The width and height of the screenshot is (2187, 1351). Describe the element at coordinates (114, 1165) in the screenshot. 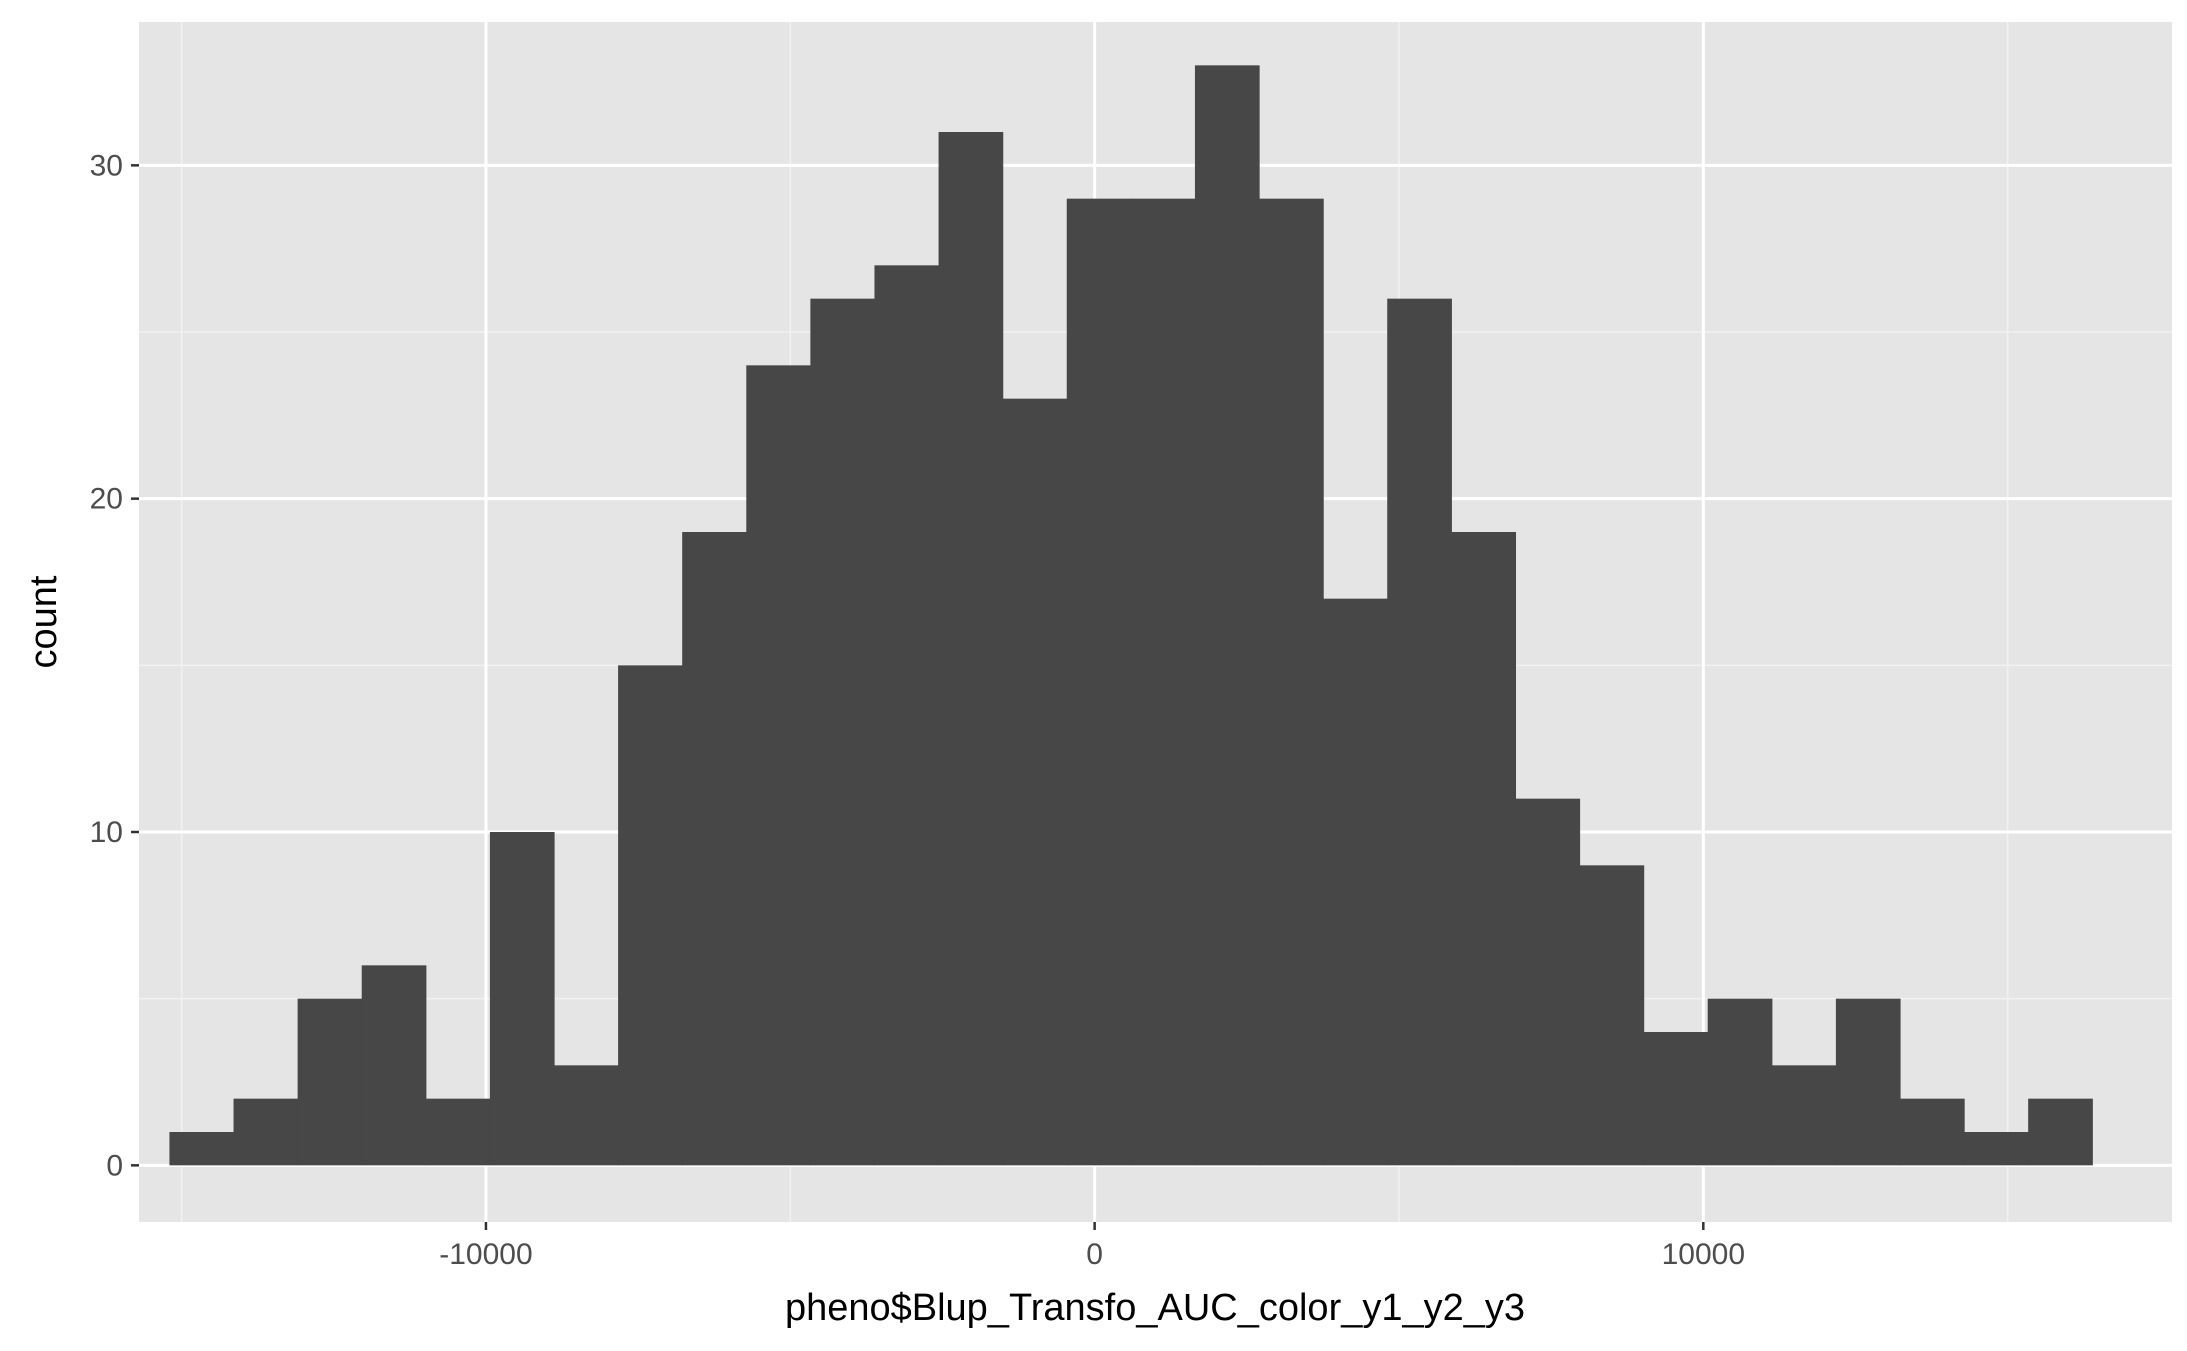

I see `y-tick-label: 0` at that location.